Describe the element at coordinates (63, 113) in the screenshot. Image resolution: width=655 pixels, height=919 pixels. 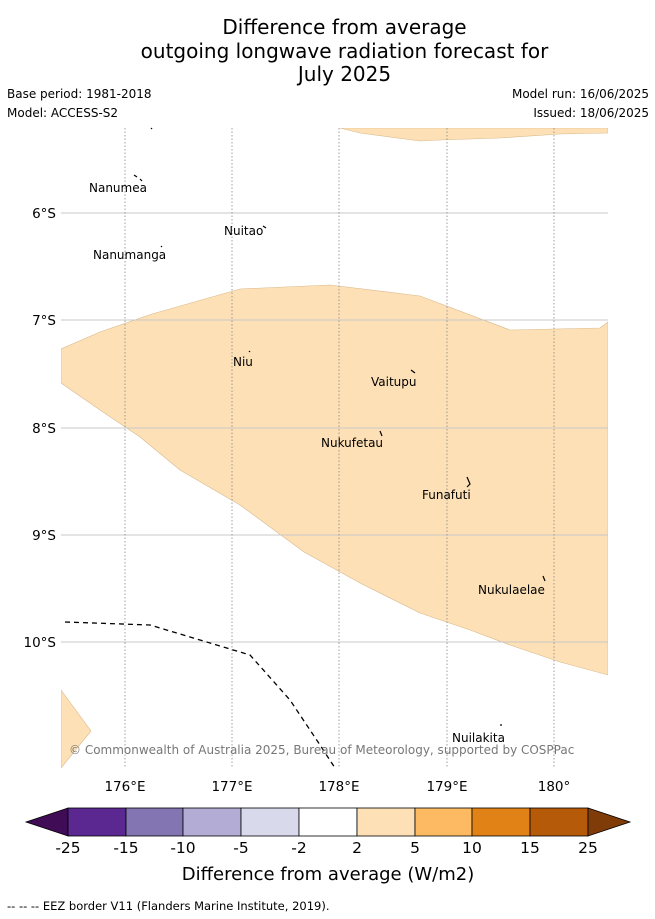
I see `model-label: Model: ACCESS-S2` at that location.